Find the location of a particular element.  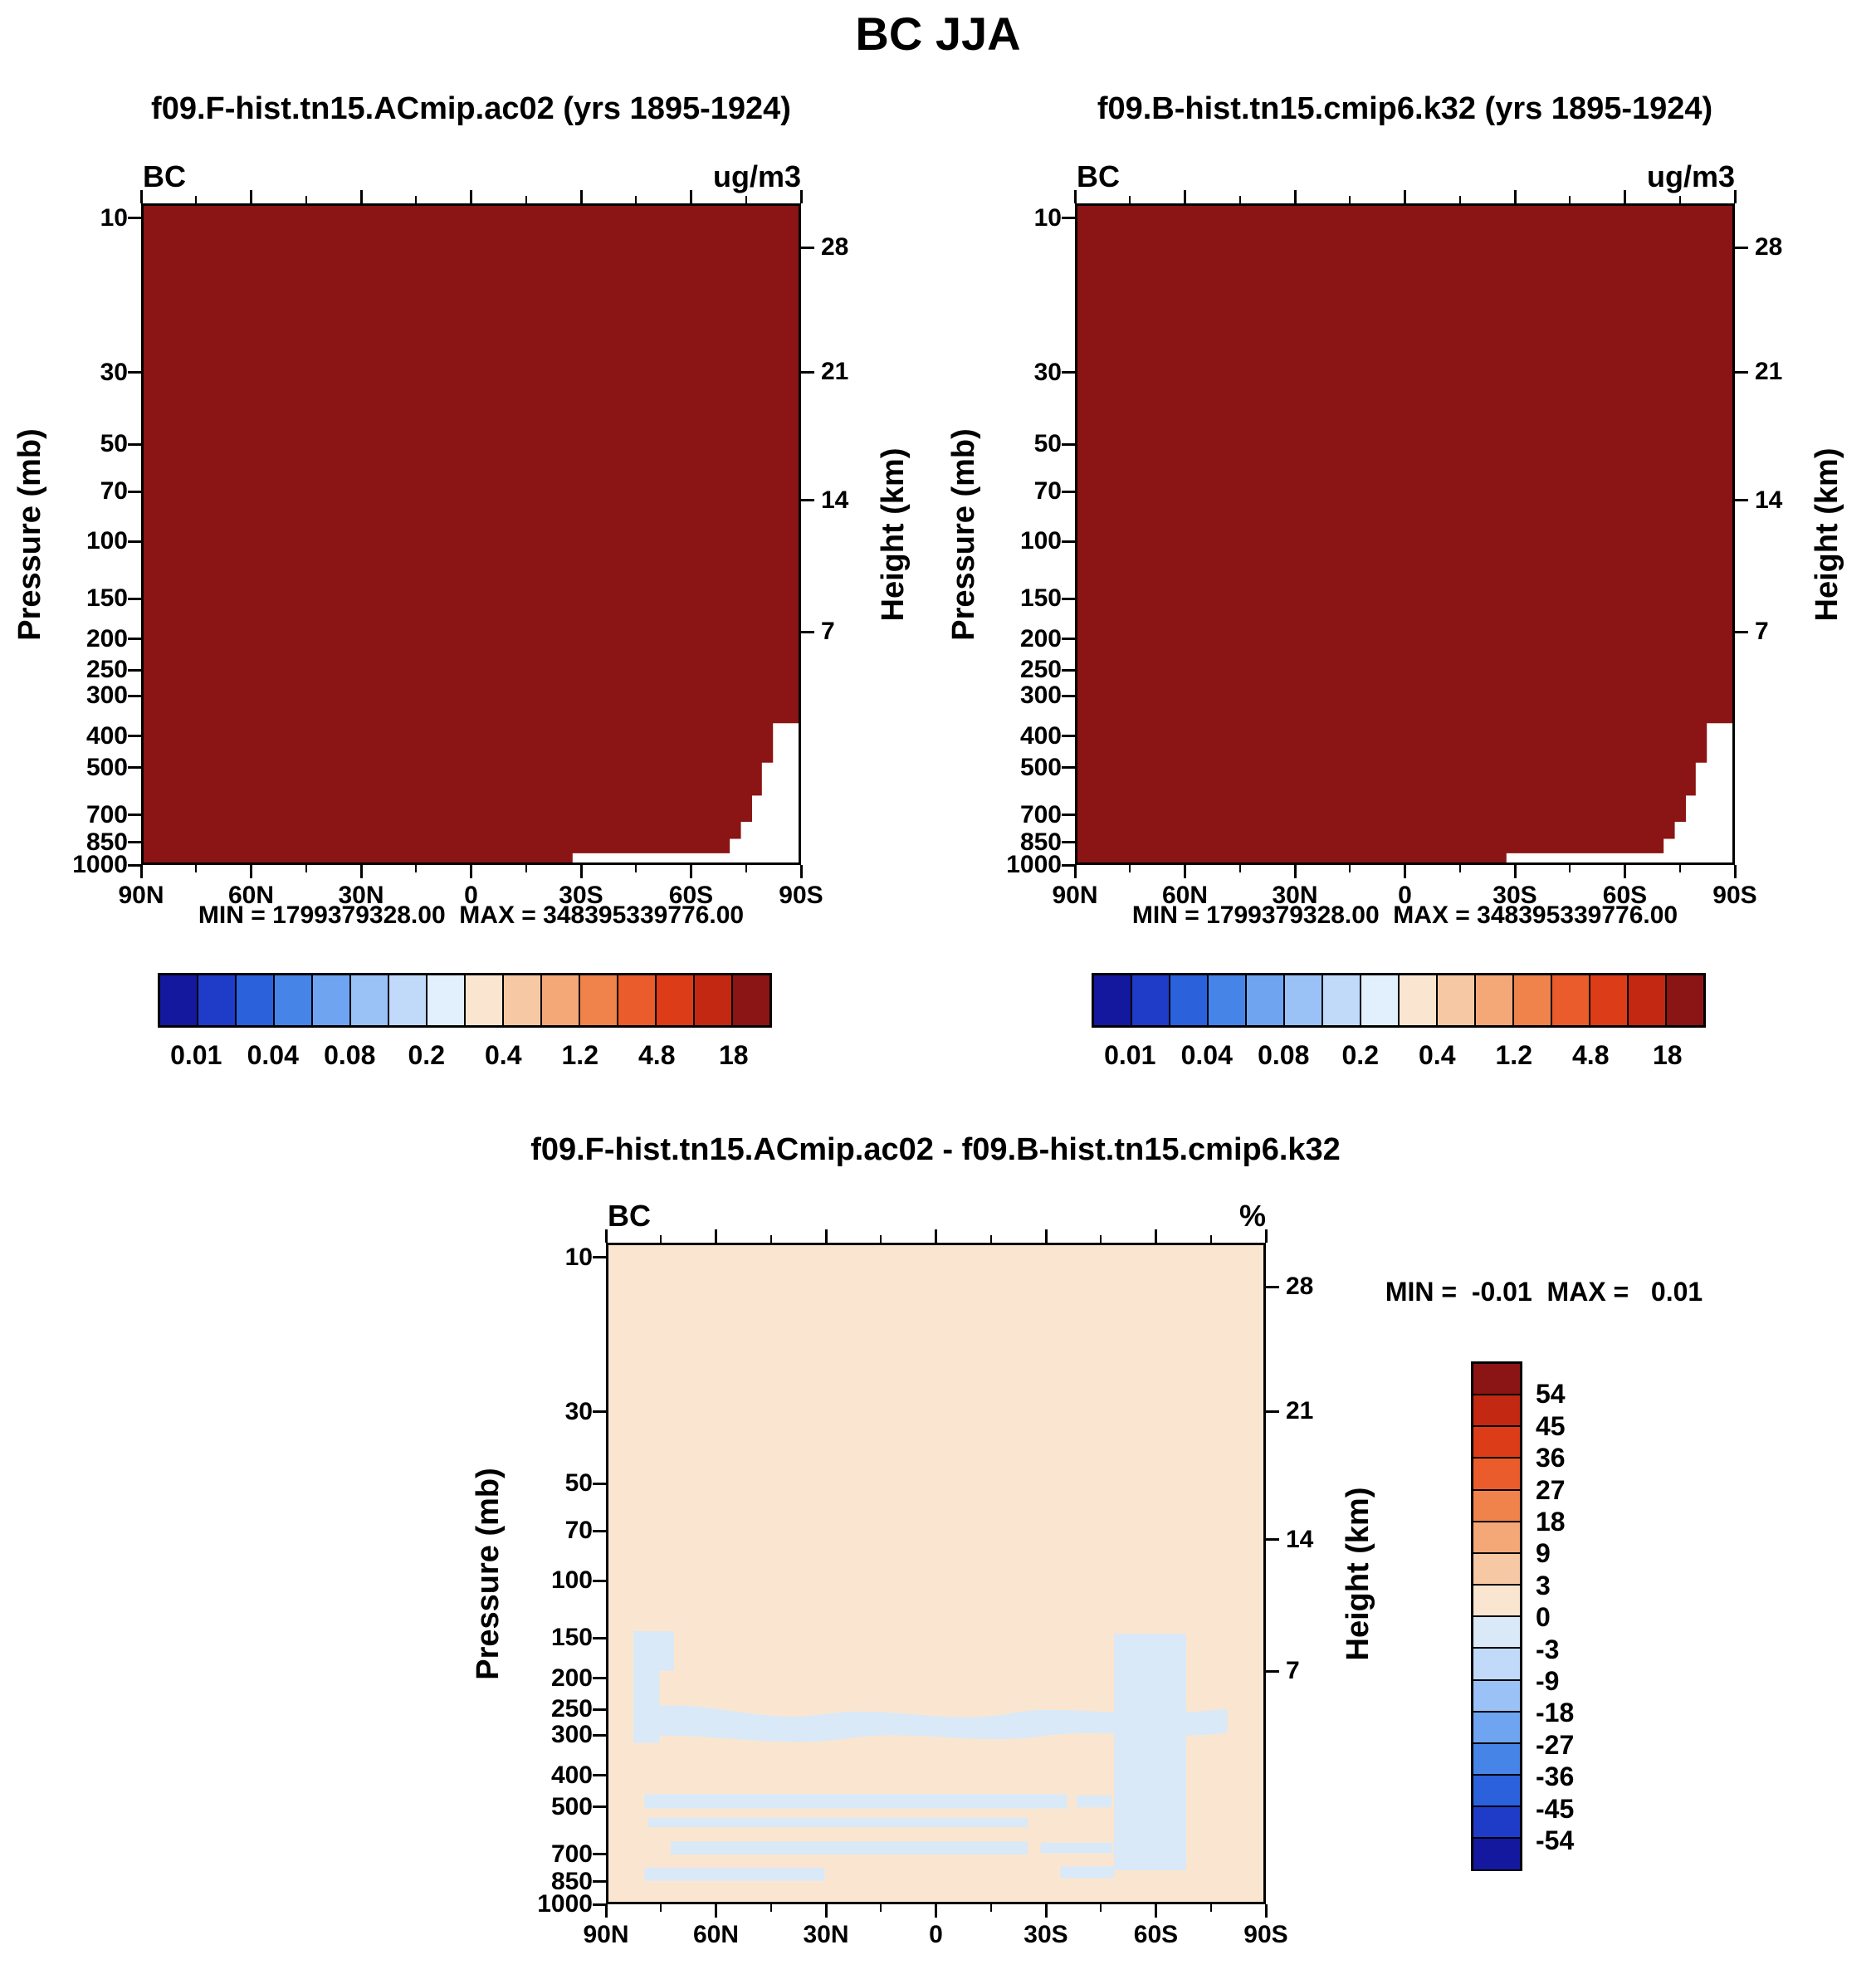

latitude-tick-label: 30S is located at coordinates (1514, 895).